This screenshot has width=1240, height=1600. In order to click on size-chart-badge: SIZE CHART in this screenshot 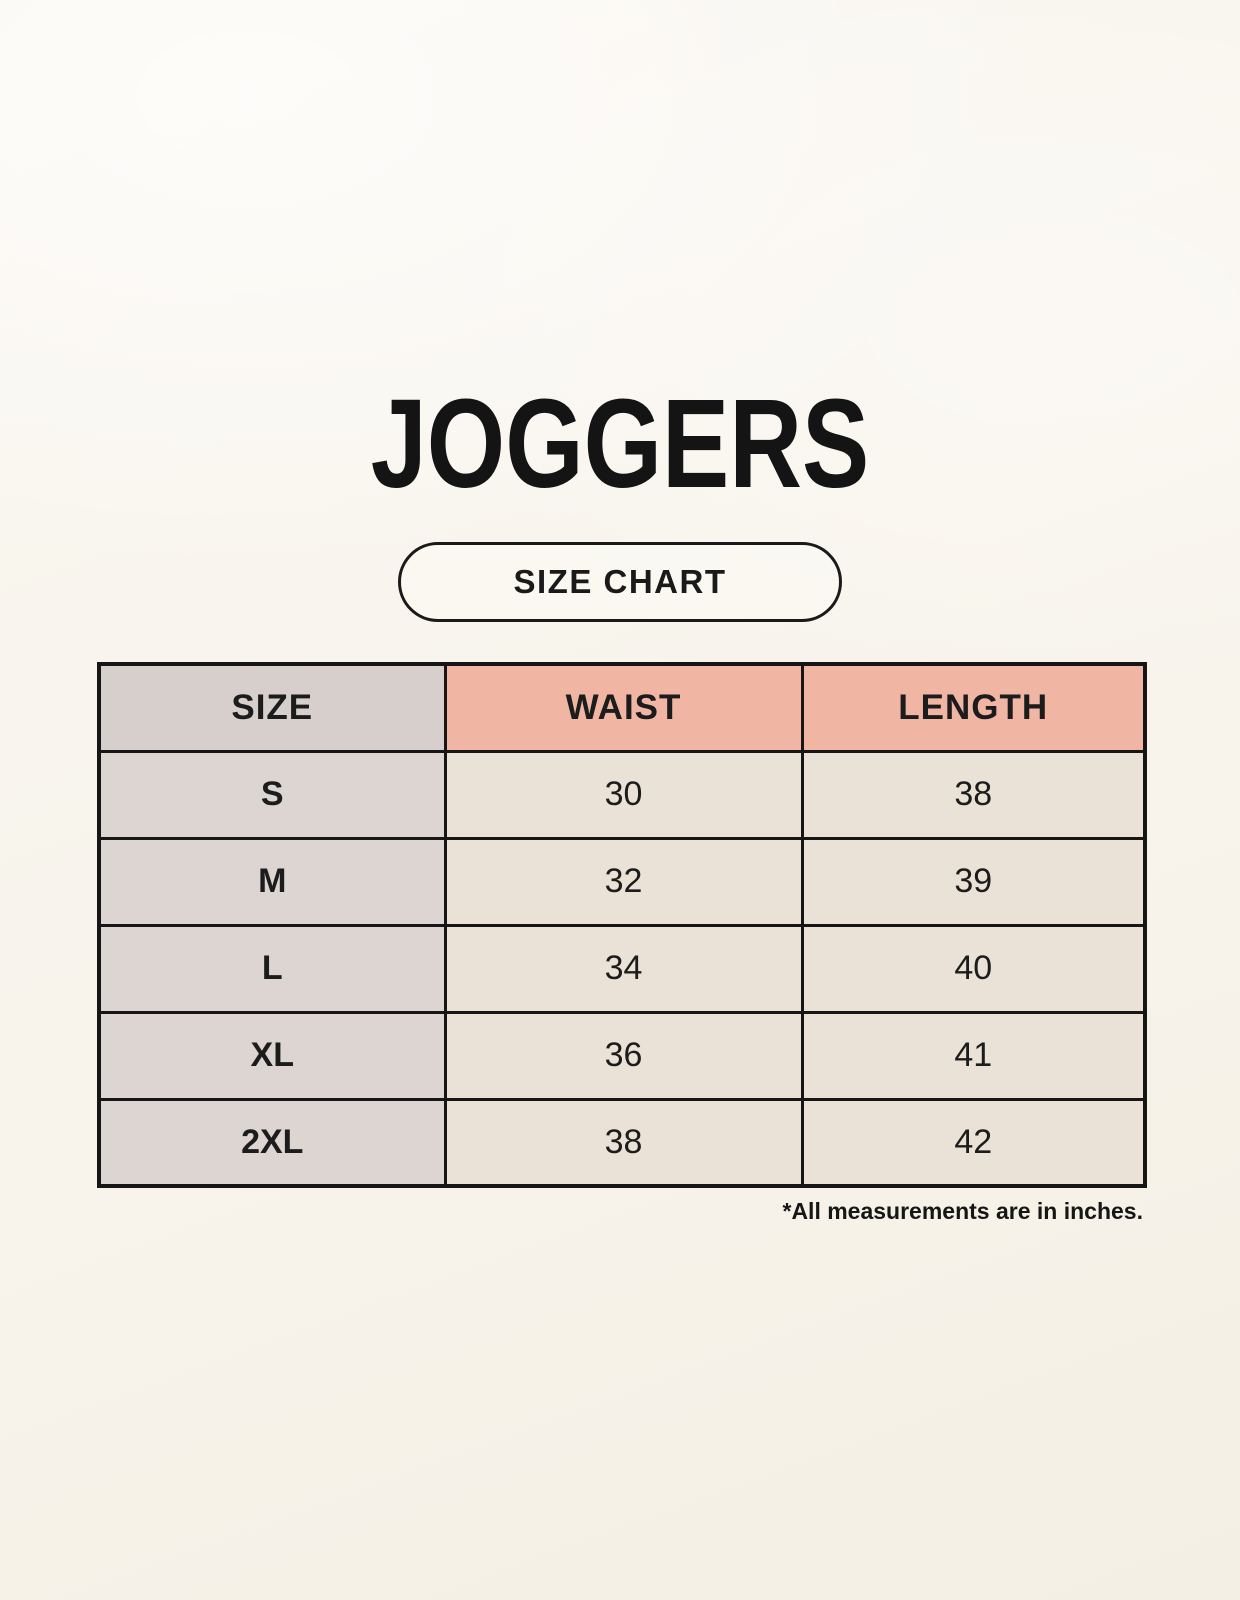, I will do `click(620, 582)`.